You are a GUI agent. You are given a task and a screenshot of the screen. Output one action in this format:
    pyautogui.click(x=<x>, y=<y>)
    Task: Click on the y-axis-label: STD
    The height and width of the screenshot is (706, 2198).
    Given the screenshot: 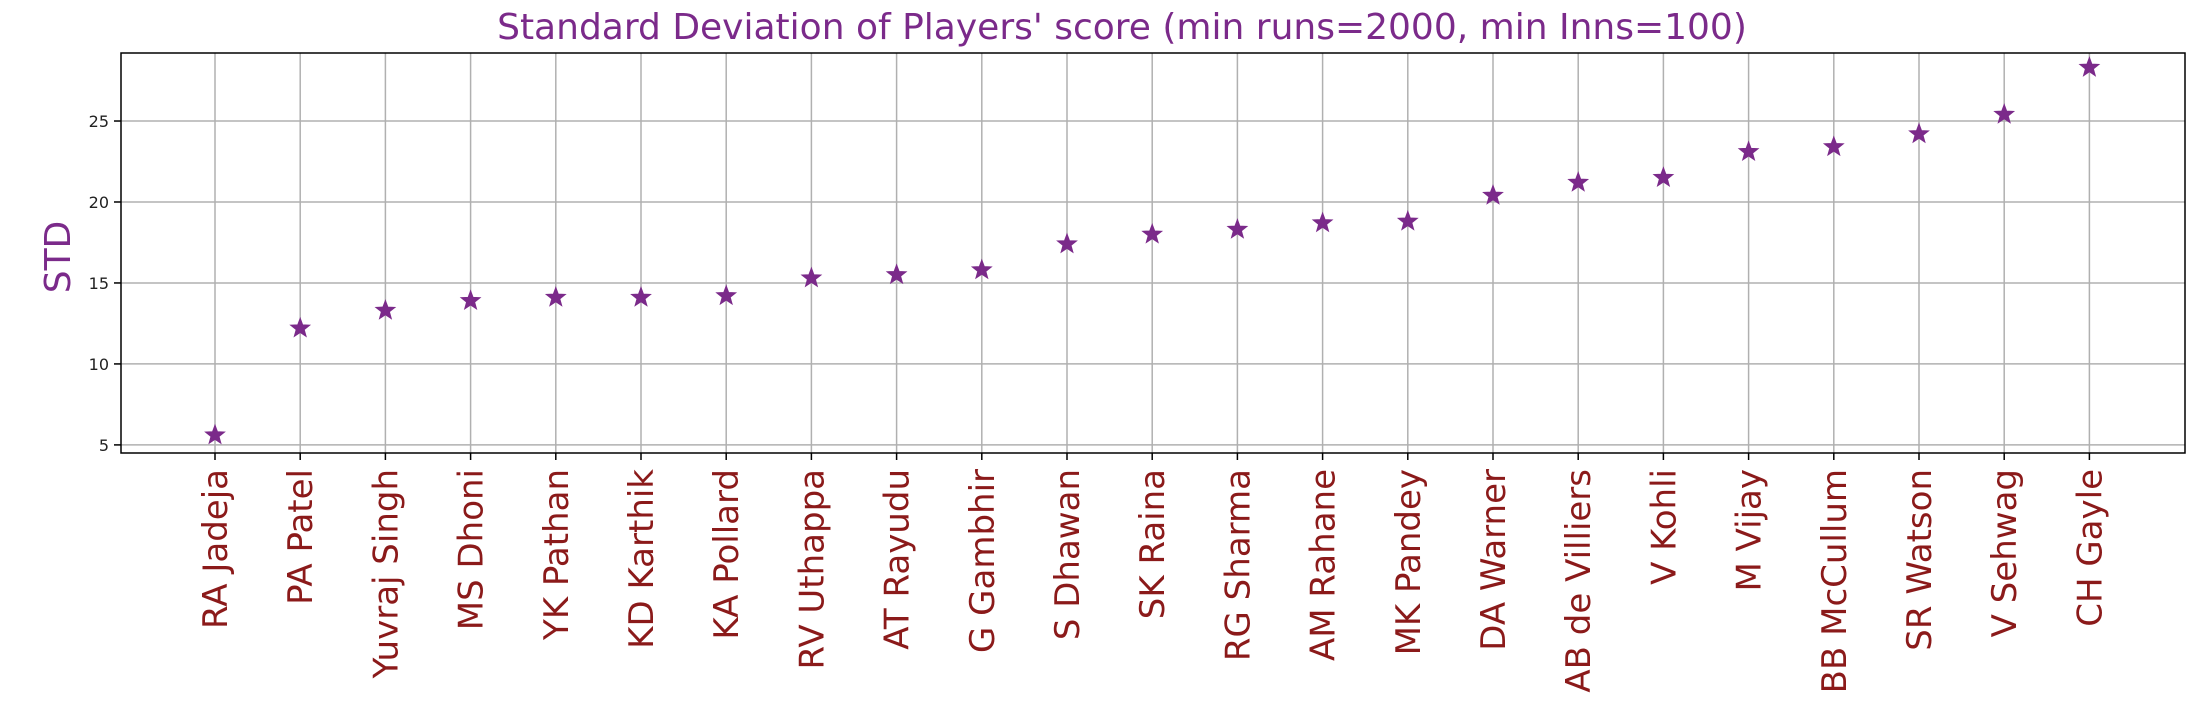 What is the action you would take?
    pyautogui.click(x=58, y=257)
    